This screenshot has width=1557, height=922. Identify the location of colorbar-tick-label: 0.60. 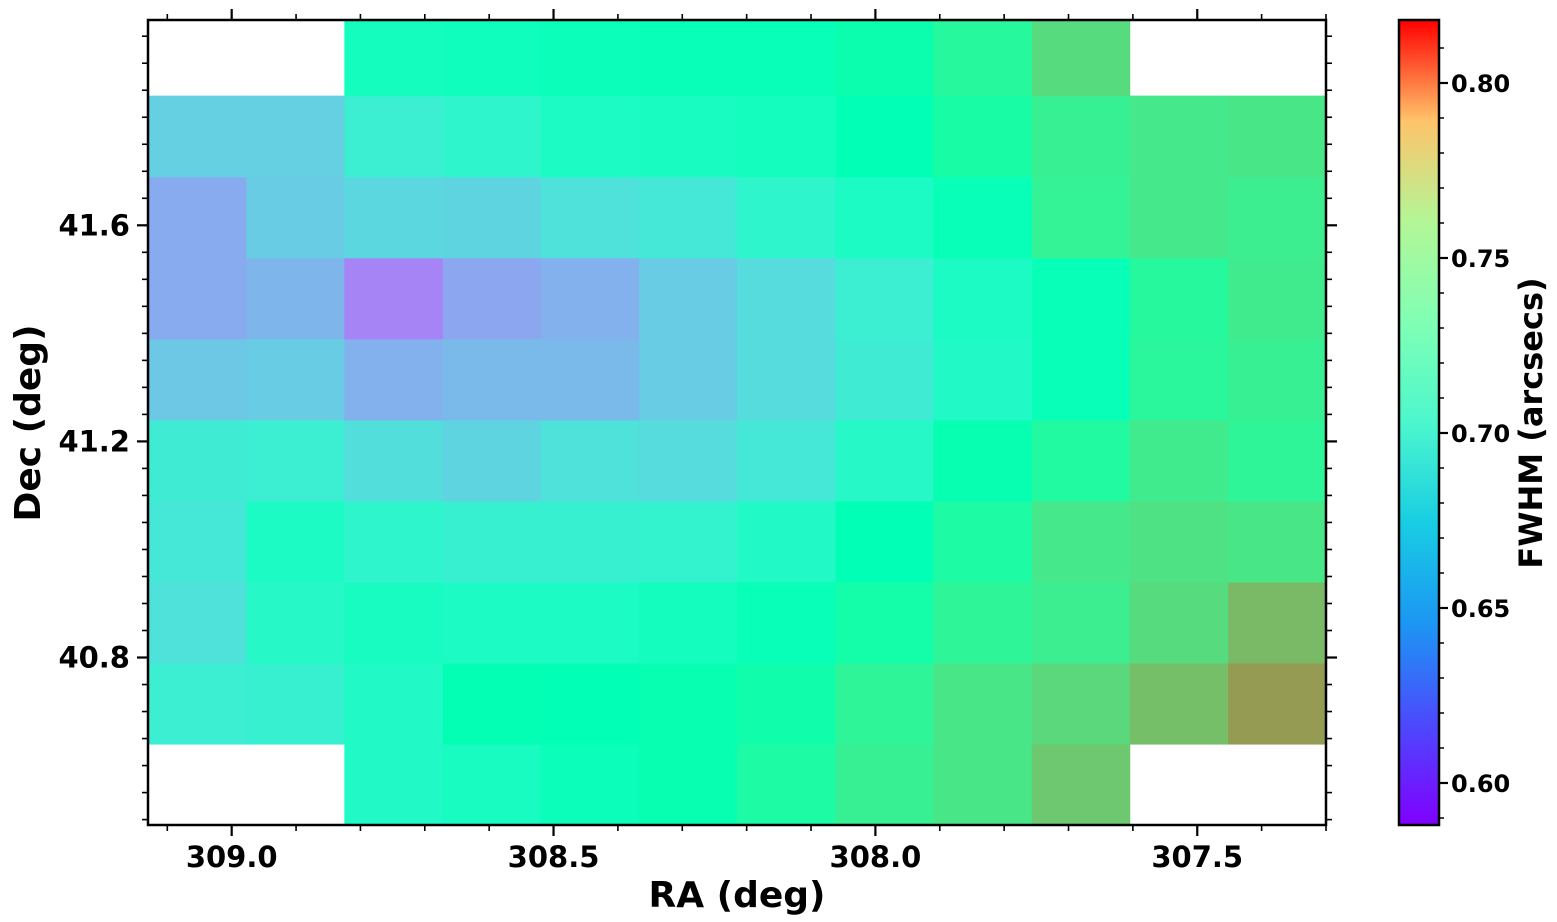
(1480, 784).